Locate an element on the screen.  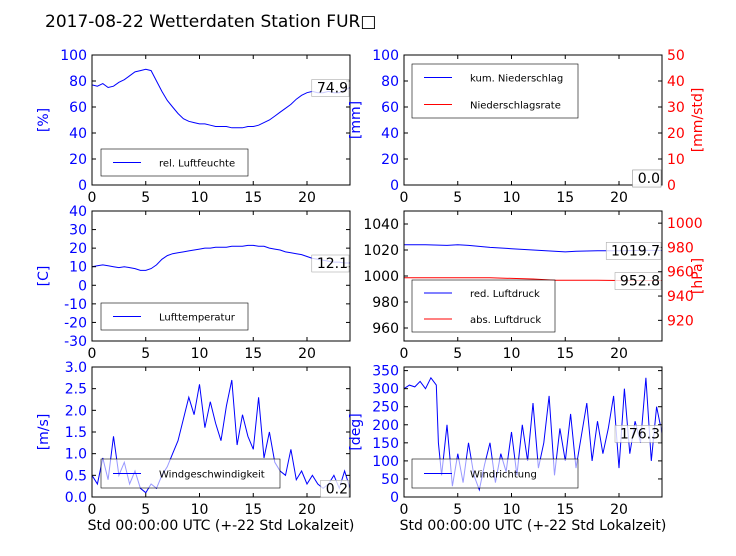
winddirection-ytick-label: 200 is located at coordinates (385, 426).